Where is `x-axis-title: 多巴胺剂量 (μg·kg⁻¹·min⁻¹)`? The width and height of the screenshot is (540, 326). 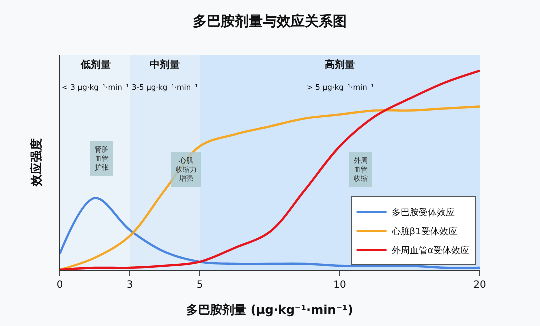
x-axis-title: 多巴胺剂量 (μg·kg⁻¹·min⁻¹) is located at coordinates (270, 309).